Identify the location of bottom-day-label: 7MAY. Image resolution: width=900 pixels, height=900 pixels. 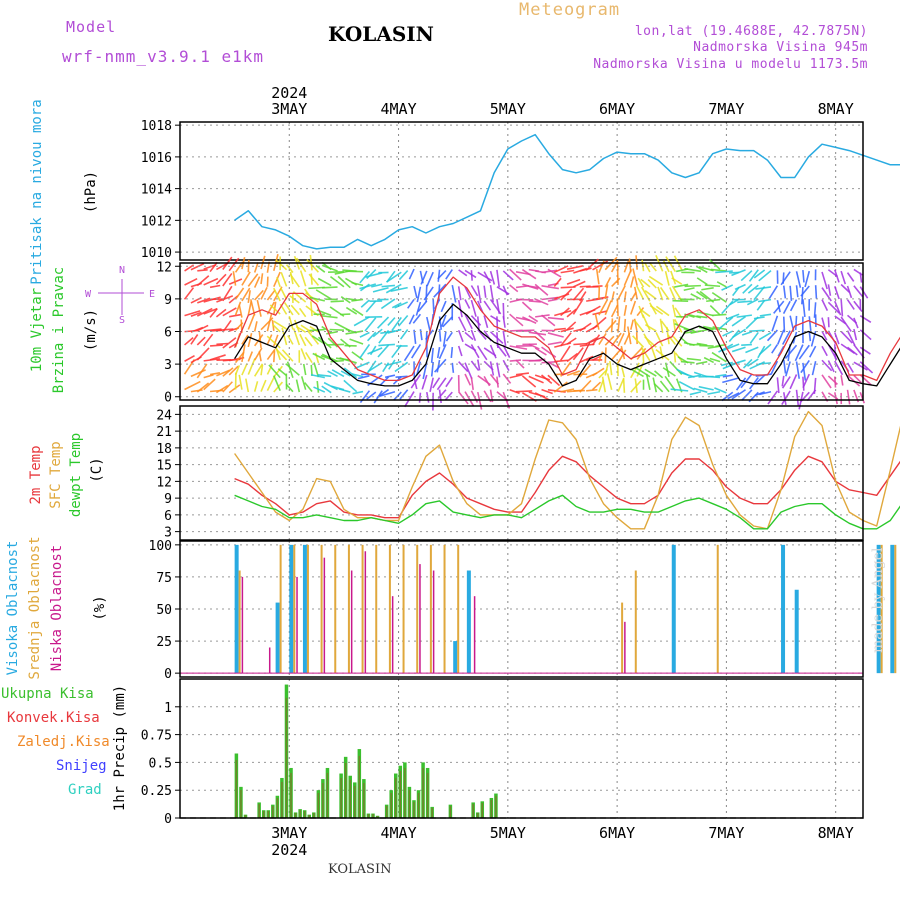
(726, 833).